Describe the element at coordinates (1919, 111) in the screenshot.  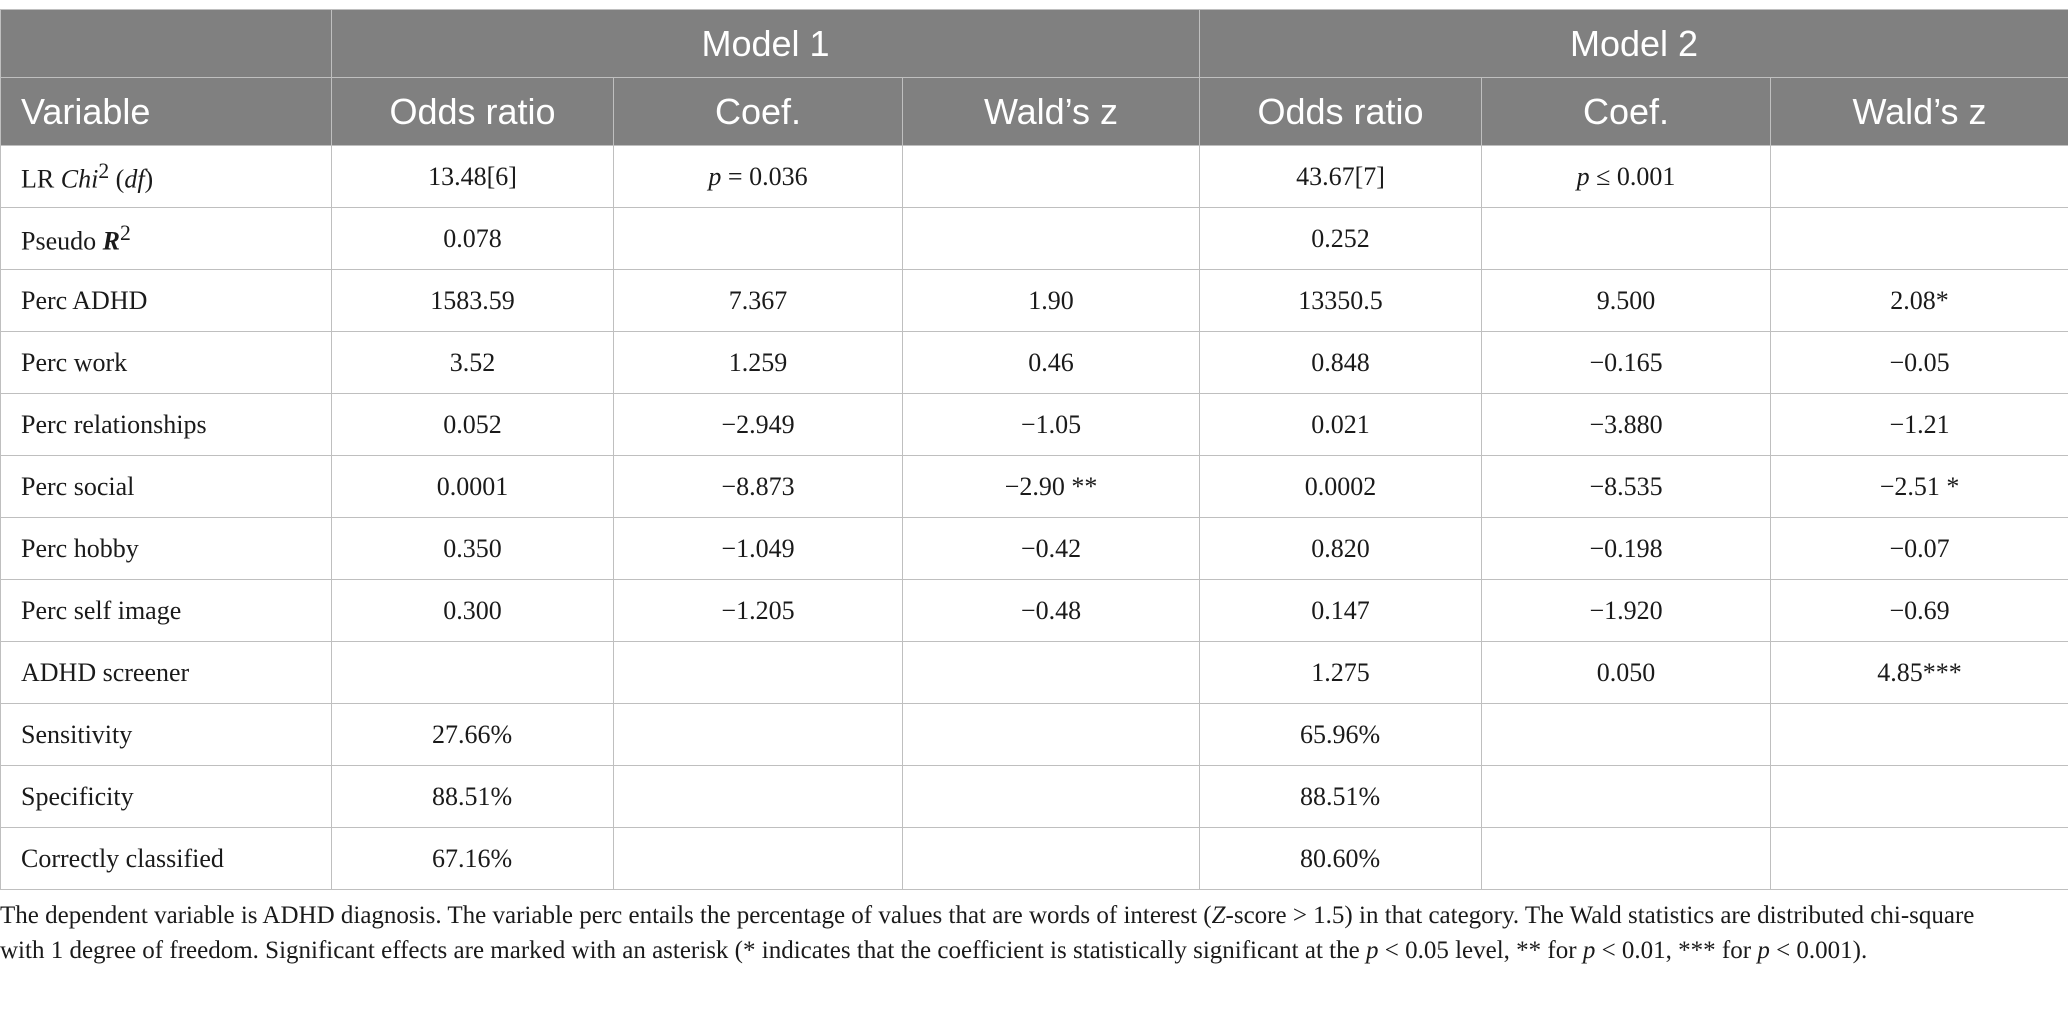
I see `column-header-walds-z-m2: Wald’s z` at that location.